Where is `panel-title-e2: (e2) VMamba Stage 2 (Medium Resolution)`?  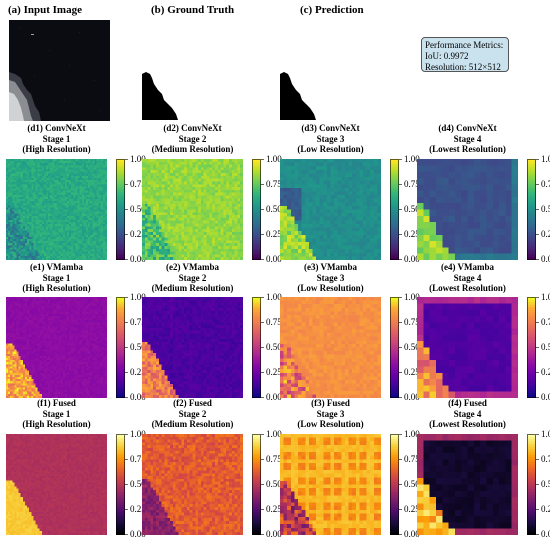
panel-title-e2: (e2) VMamba Stage 2 (Medium Resolution) is located at coordinates (192, 278).